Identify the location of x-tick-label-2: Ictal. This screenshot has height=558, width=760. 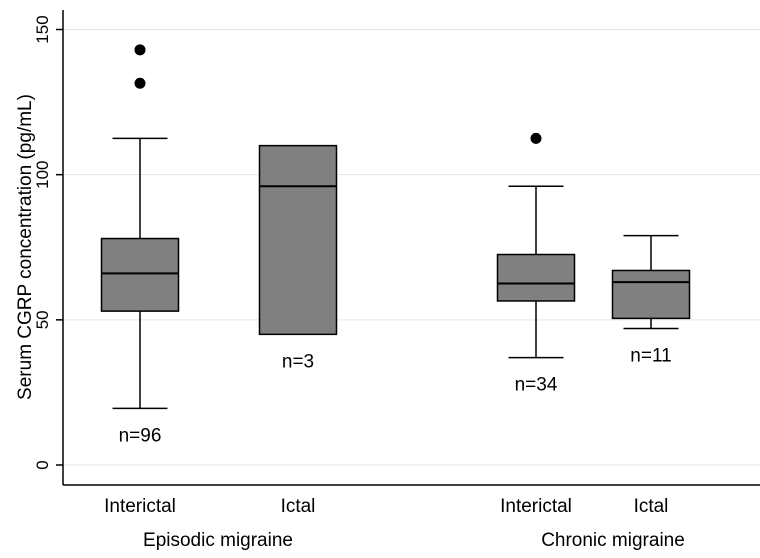
(298, 506).